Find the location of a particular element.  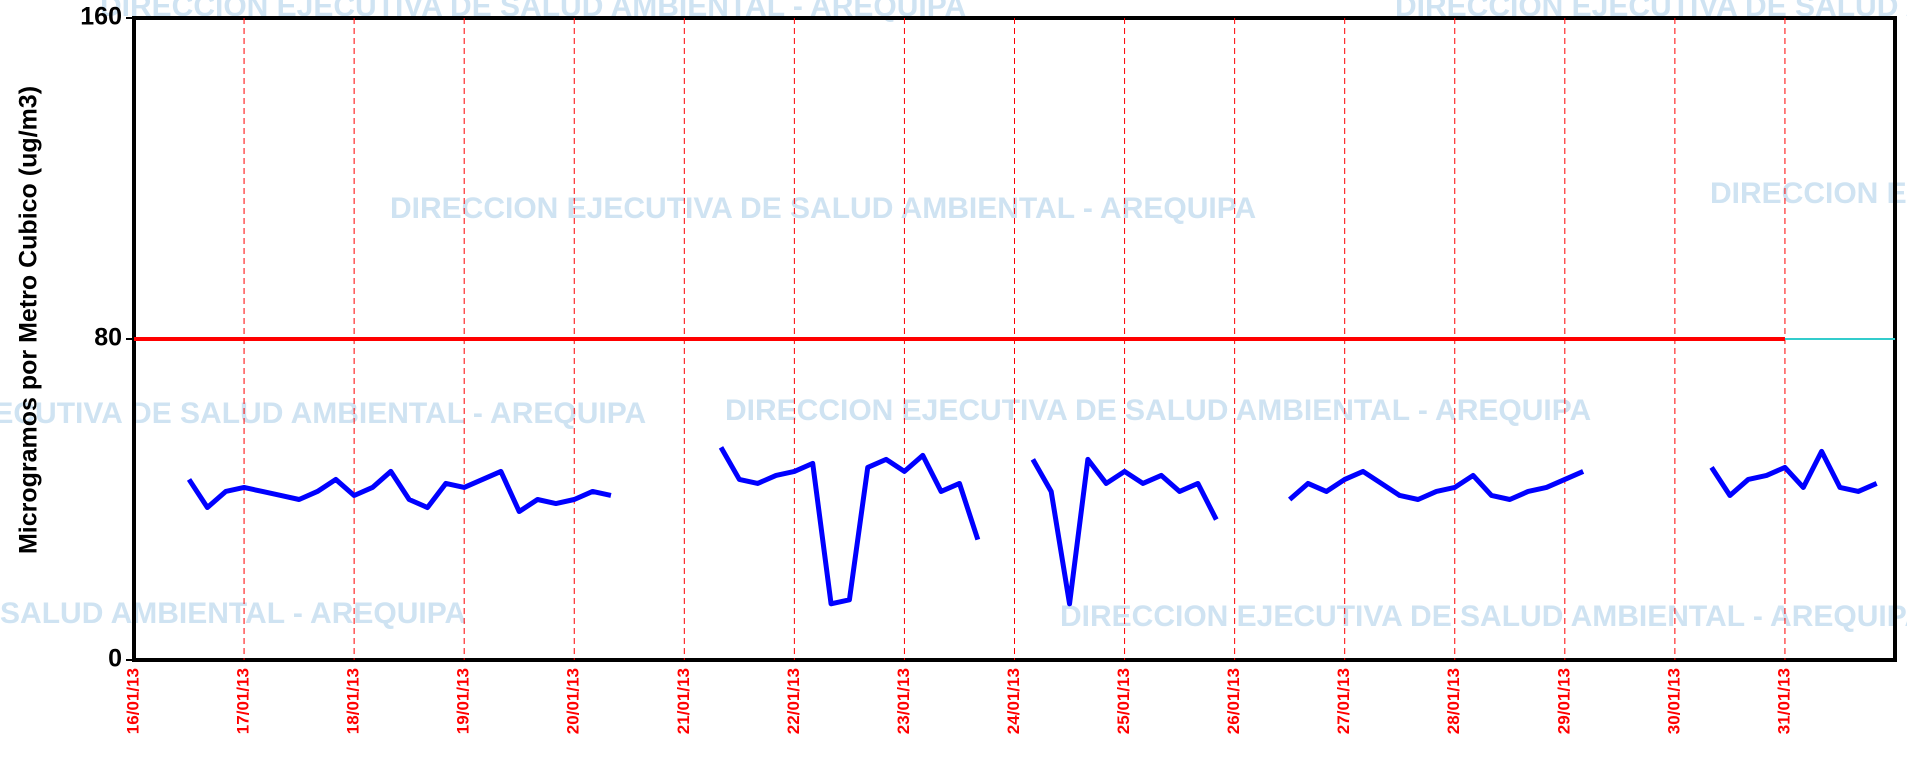

x-tick-label: 23/01/13 is located at coordinates (903, 701).